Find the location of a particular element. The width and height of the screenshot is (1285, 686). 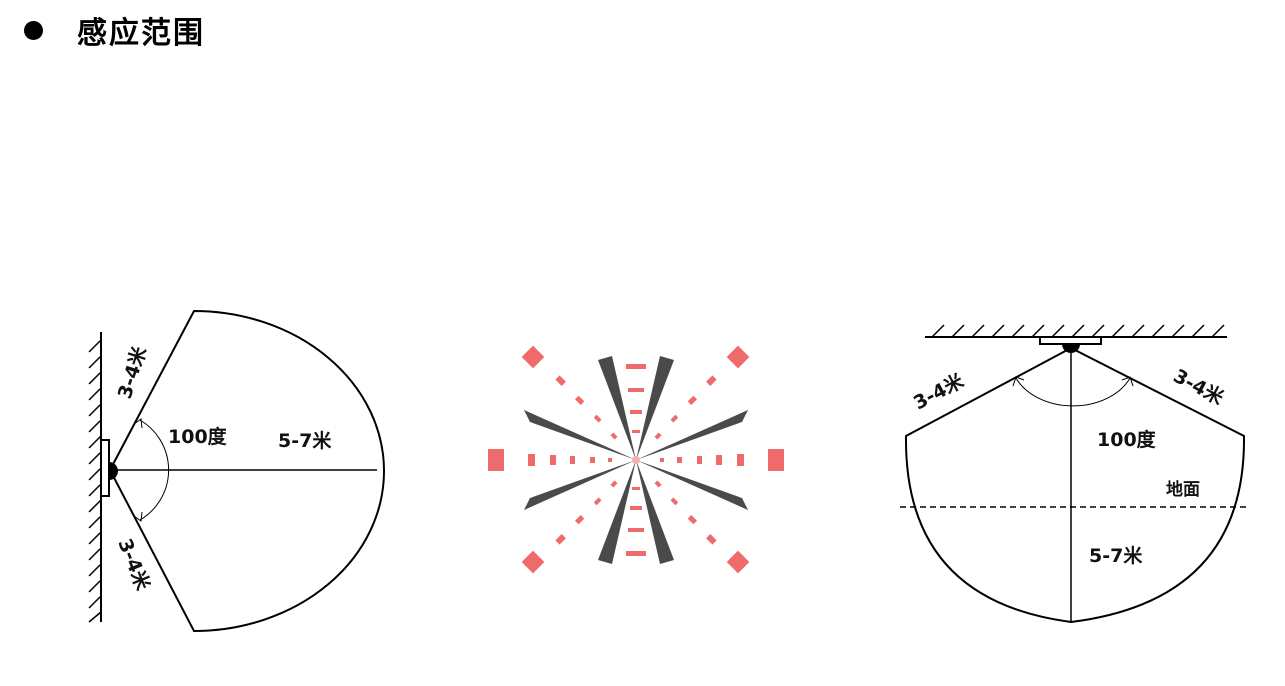

angle-label: 100度 is located at coordinates (1127, 439).